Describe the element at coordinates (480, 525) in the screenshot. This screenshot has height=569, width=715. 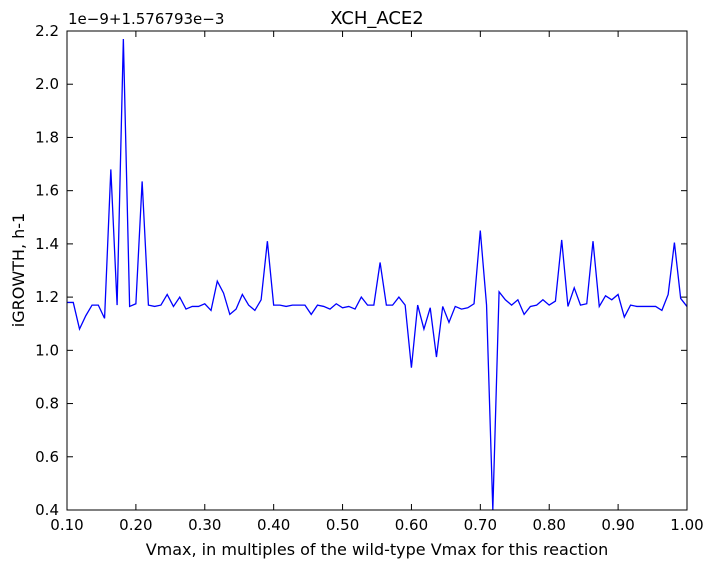
I see `x-tick-label: 0.70` at that location.